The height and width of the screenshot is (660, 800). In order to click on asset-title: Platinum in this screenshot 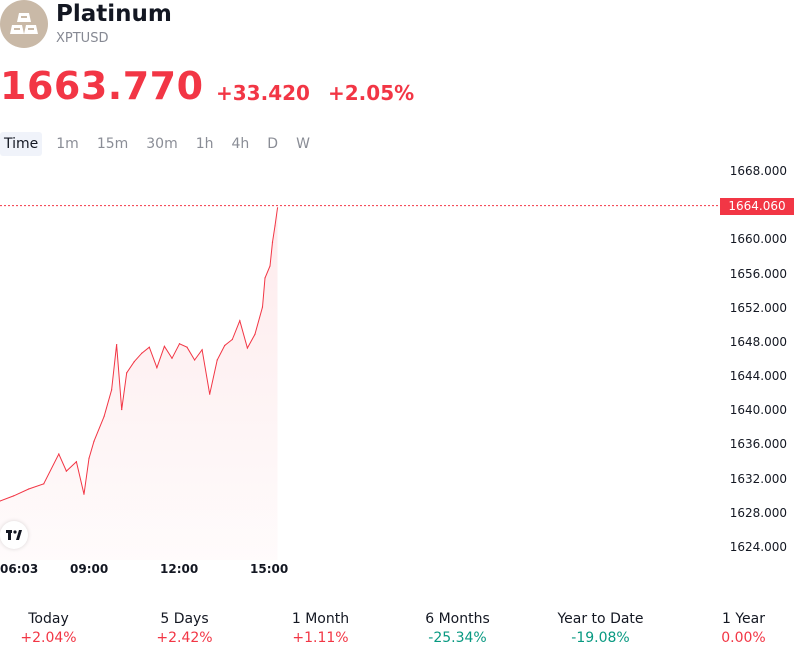, I will do `click(114, 14)`.